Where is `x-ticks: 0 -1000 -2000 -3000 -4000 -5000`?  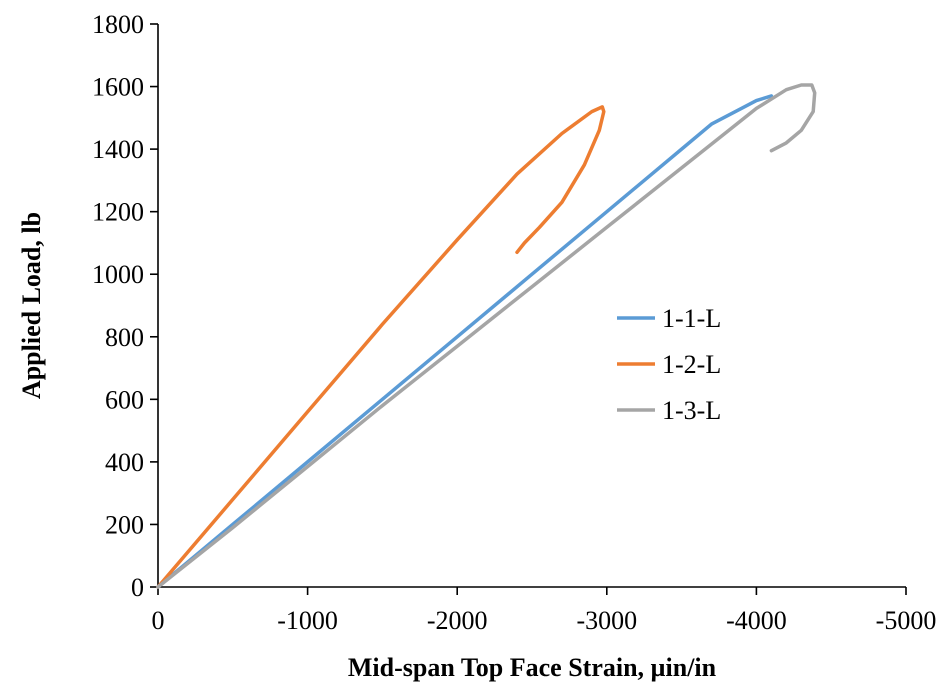 x-ticks: 0 -1000 -2000 -3000 -4000 -5000 is located at coordinates (544, 611).